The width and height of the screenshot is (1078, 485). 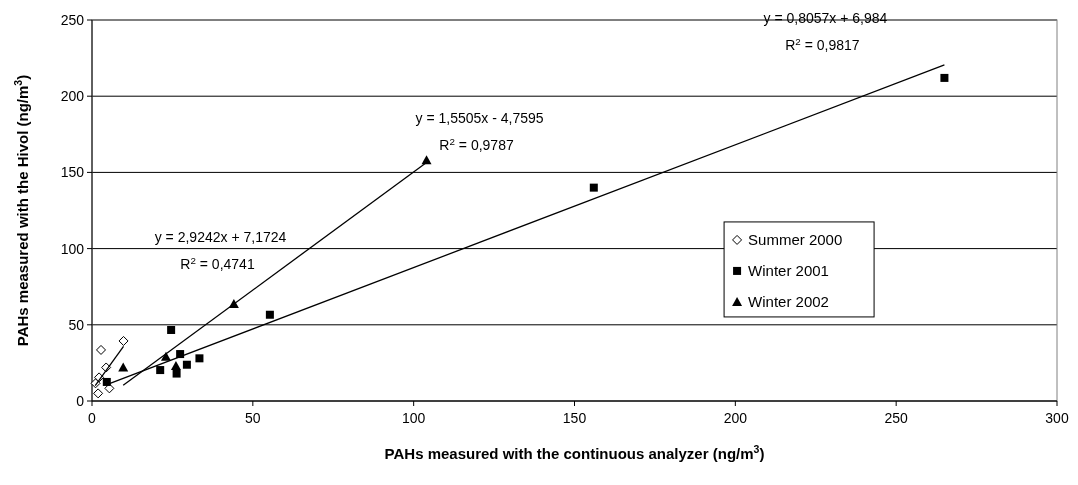 What do you see at coordinates (253, 418) in the screenshot?
I see `x-tick-label: 50` at bounding box center [253, 418].